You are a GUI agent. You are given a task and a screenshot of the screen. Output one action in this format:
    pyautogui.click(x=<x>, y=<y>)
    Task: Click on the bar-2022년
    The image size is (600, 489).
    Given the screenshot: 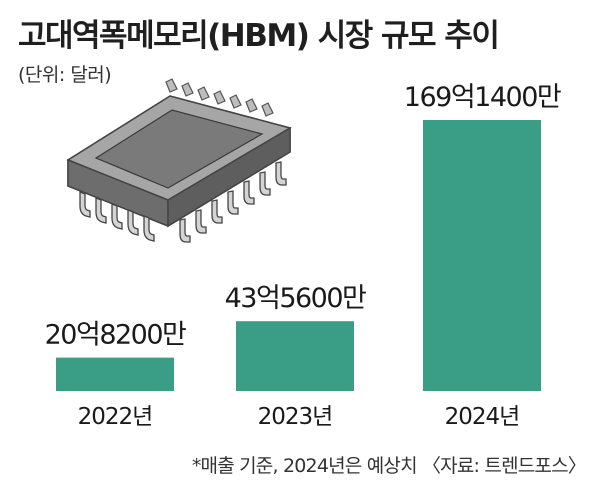 What is the action you would take?
    pyautogui.click(x=115, y=374)
    